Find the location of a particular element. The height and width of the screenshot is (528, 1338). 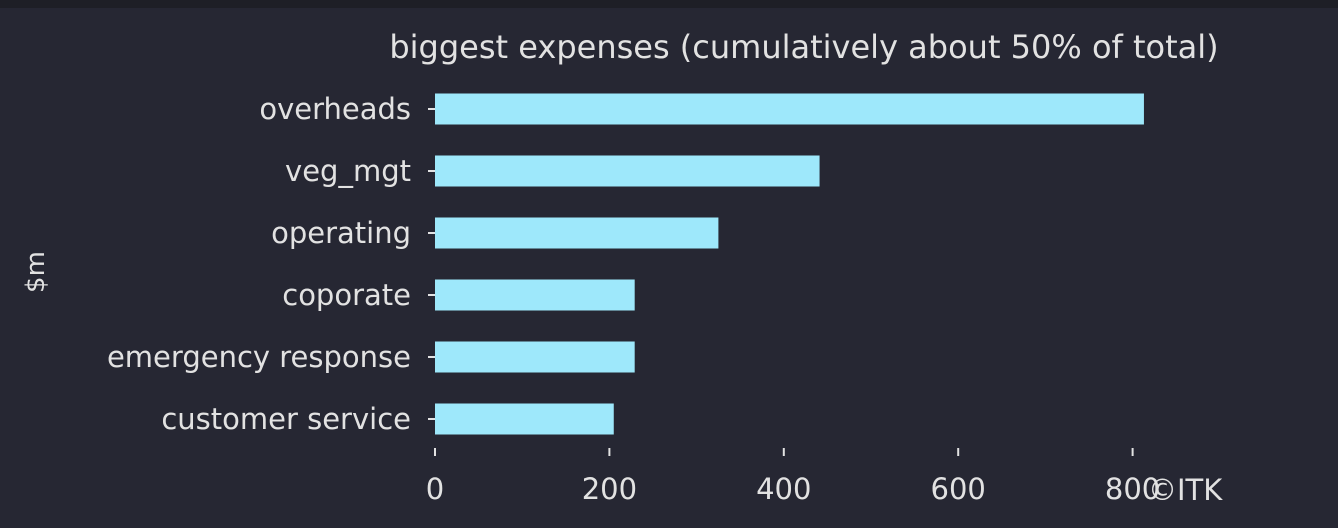

category-label-0: overheads is located at coordinates (335, 109).